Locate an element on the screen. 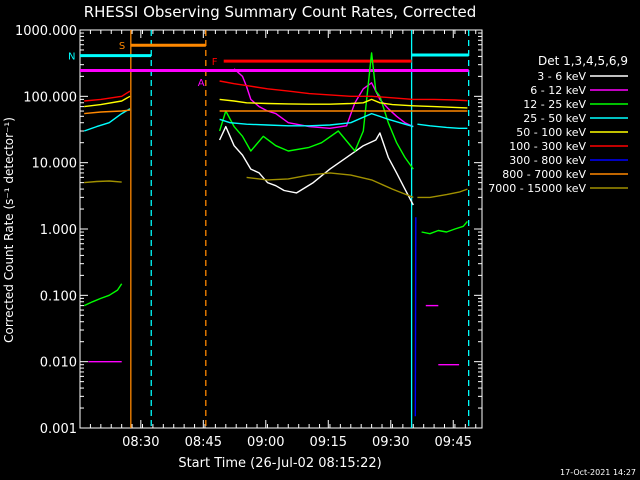 The height and width of the screenshot is (480, 640). x-tick-label: 09:15 is located at coordinates (328, 442).